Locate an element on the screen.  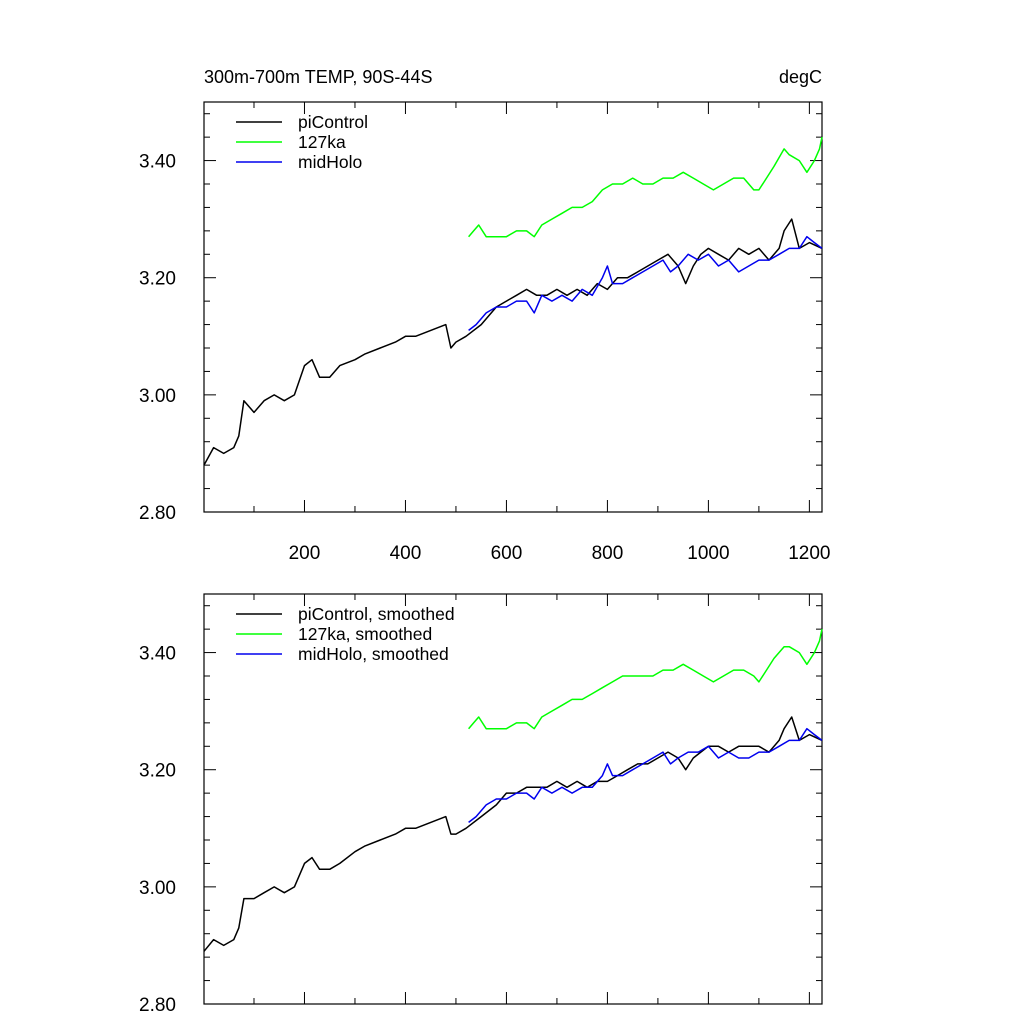
series-line-127ka-smoothed is located at coordinates (645, 679).